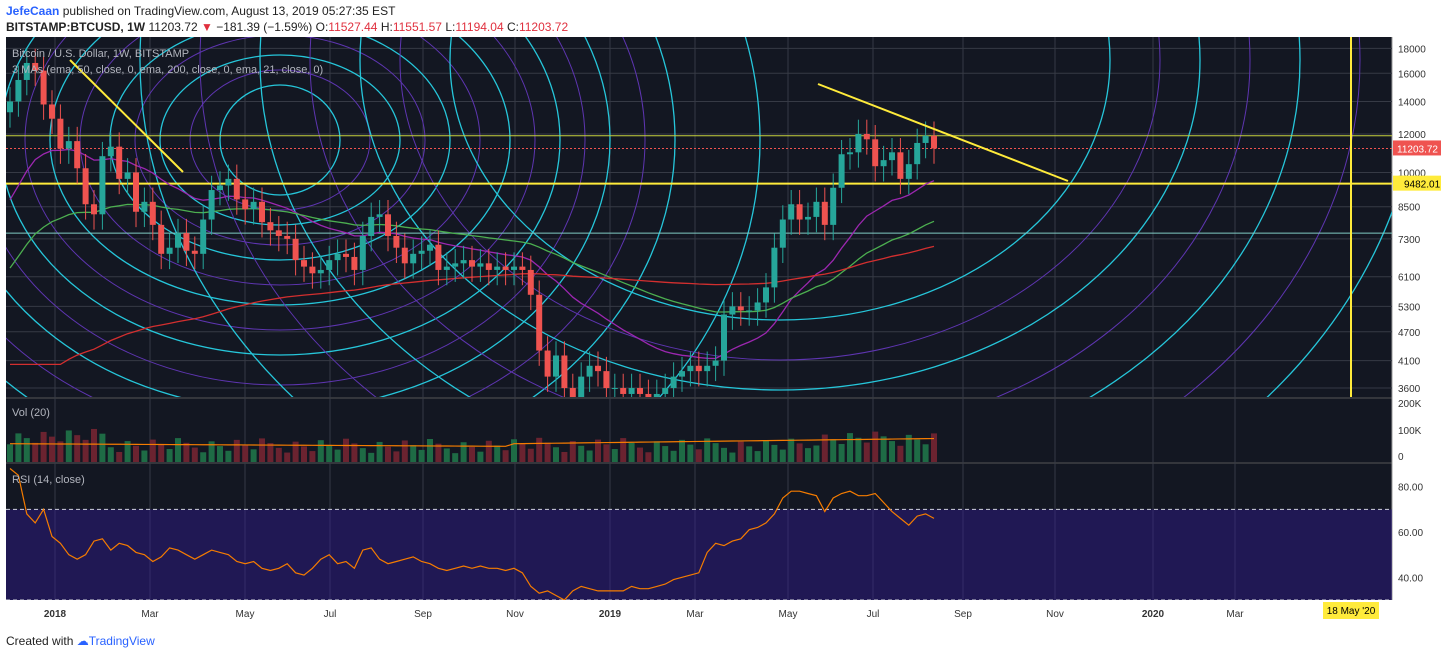 The image size is (1450, 657). Describe the element at coordinates (963, 614) in the screenshot. I see `time-axis-tick: Sep` at that location.